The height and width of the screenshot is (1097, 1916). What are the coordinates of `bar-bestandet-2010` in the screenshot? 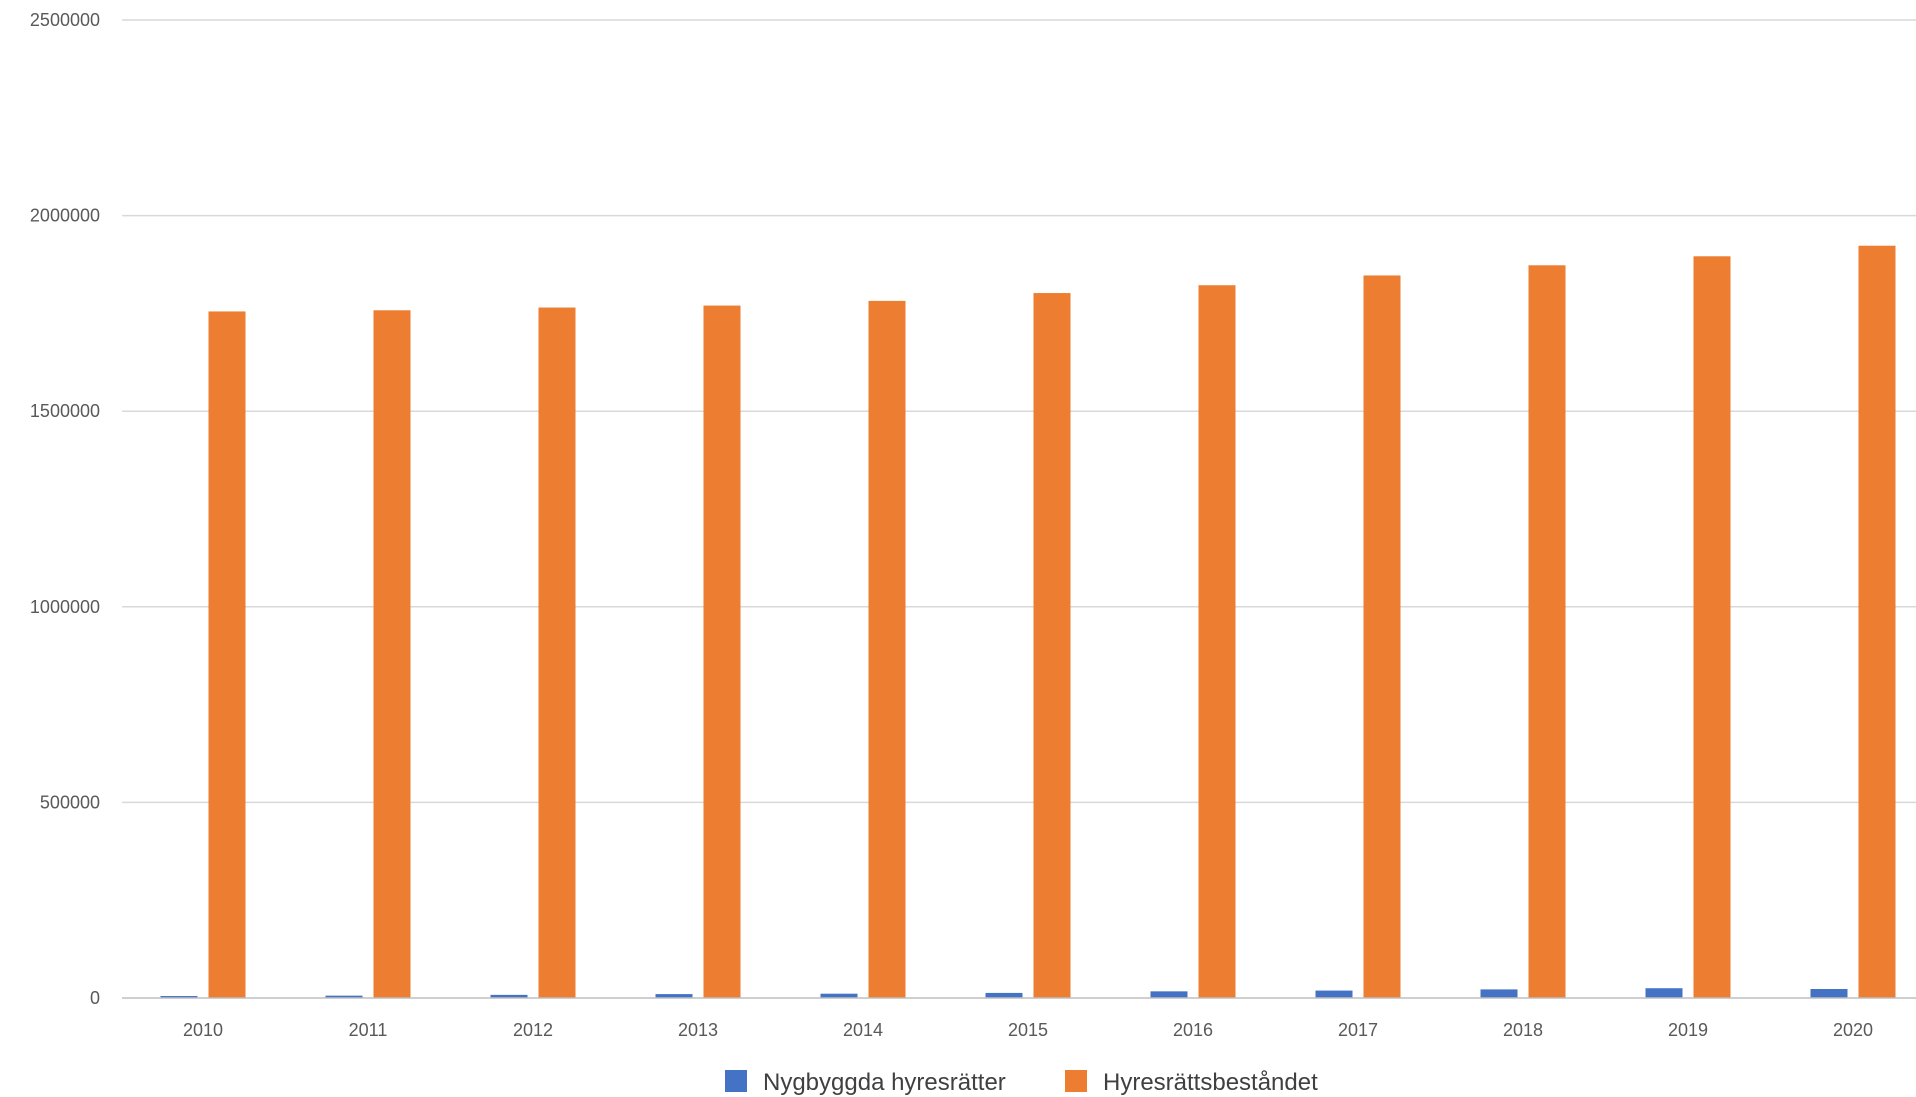 It's located at (227, 655).